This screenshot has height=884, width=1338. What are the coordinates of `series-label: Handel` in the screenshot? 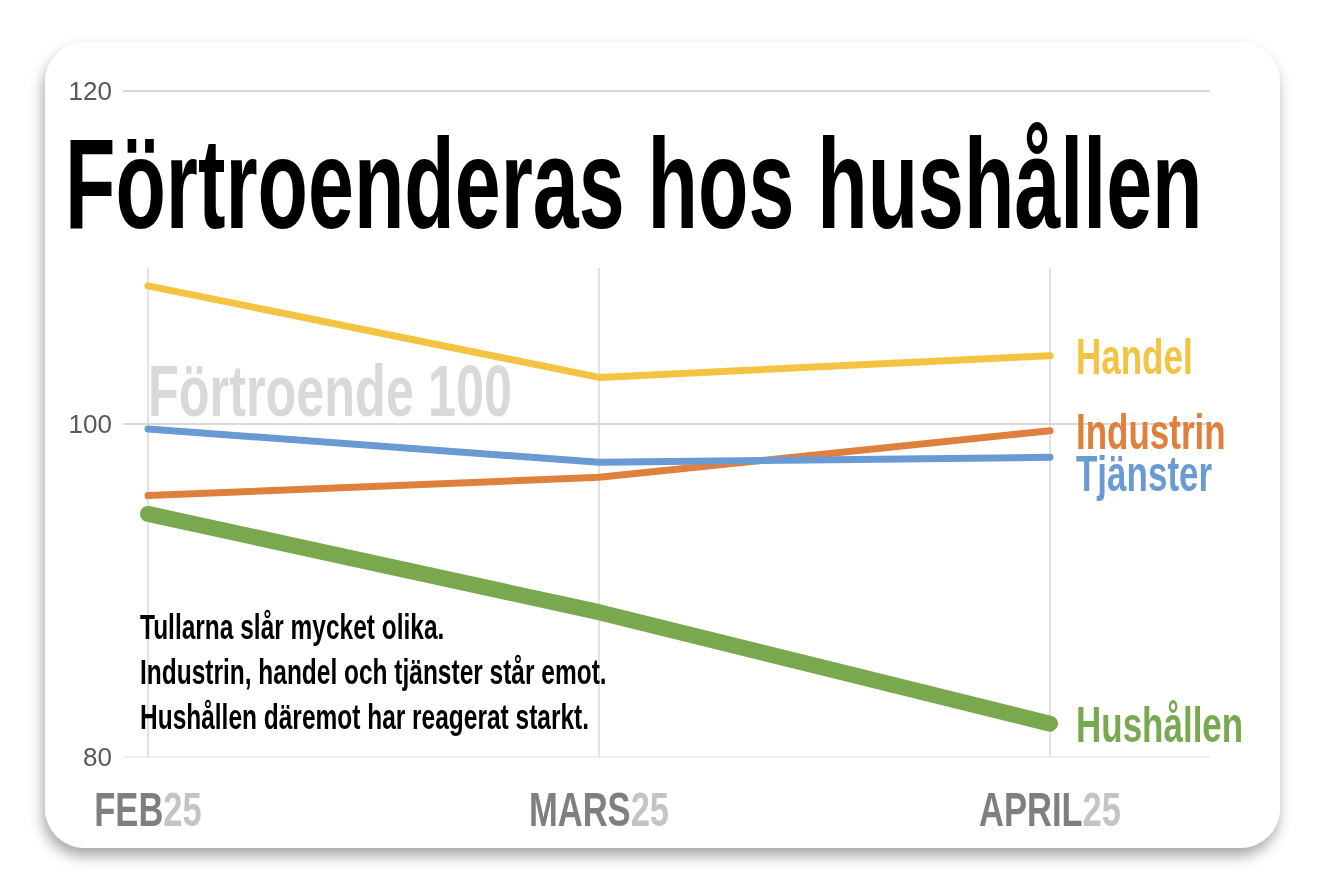 It's located at (1134, 356).